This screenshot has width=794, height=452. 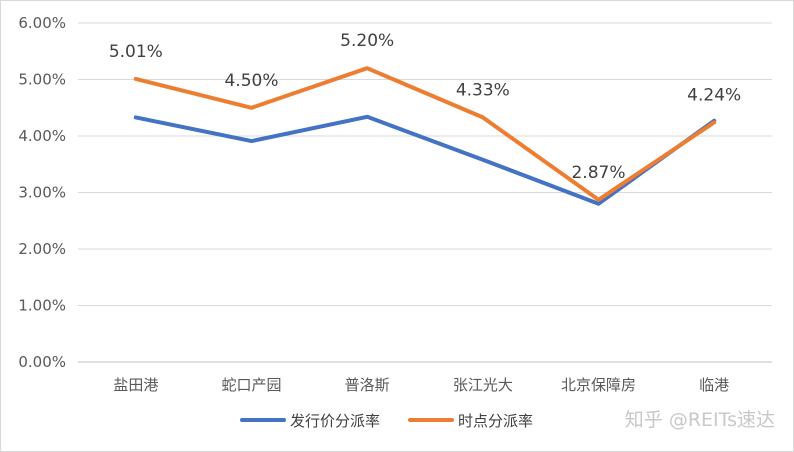 I want to click on data-label: 4.33%, so click(x=483, y=90).